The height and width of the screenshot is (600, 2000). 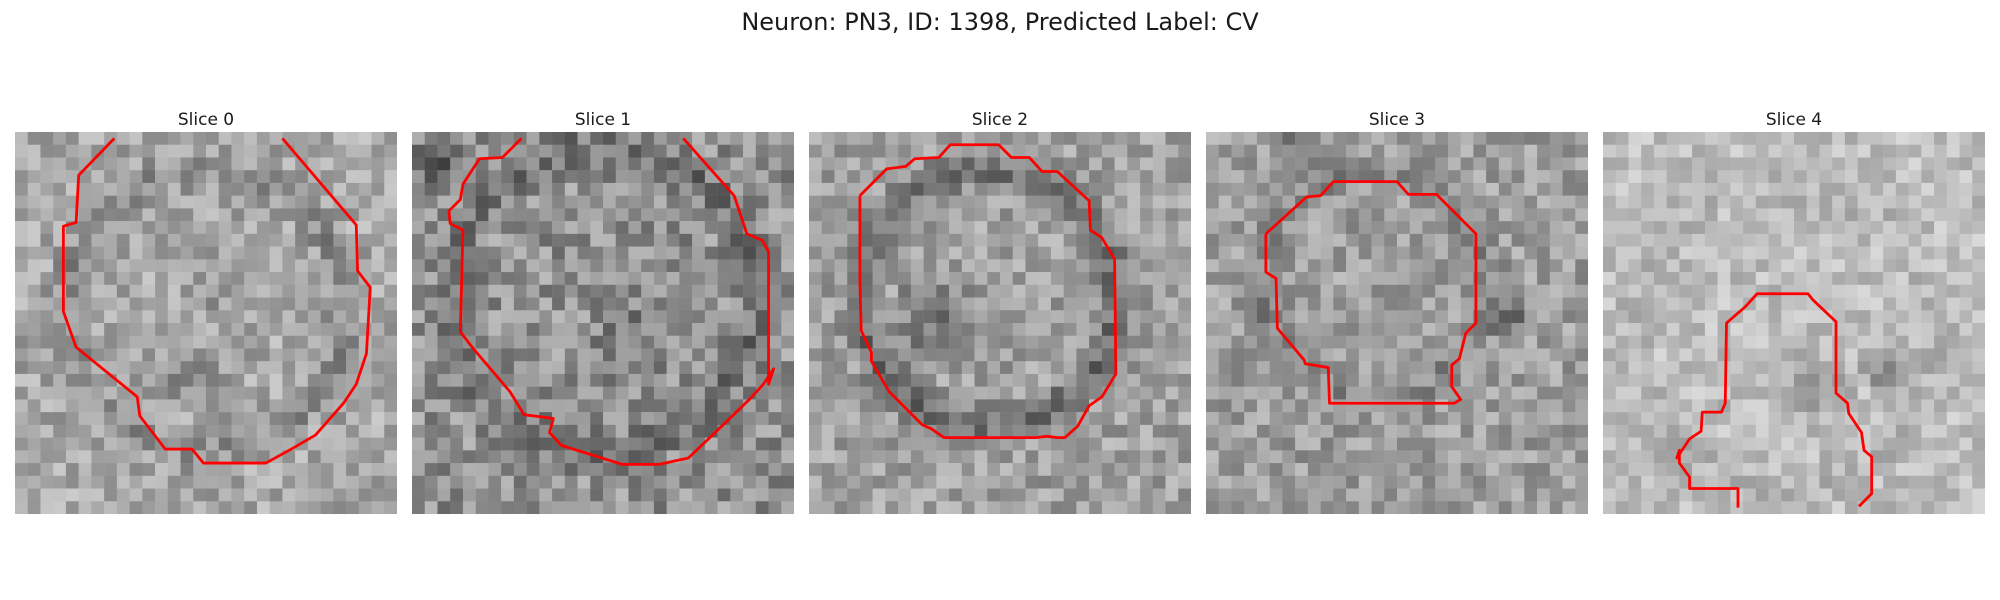 I want to click on slice-title-3: Slice 3, so click(x=1397, y=120).